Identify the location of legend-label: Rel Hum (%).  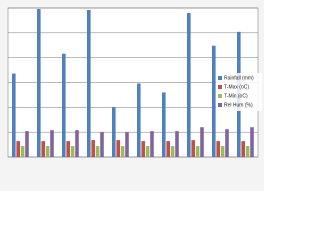
(238, 105).